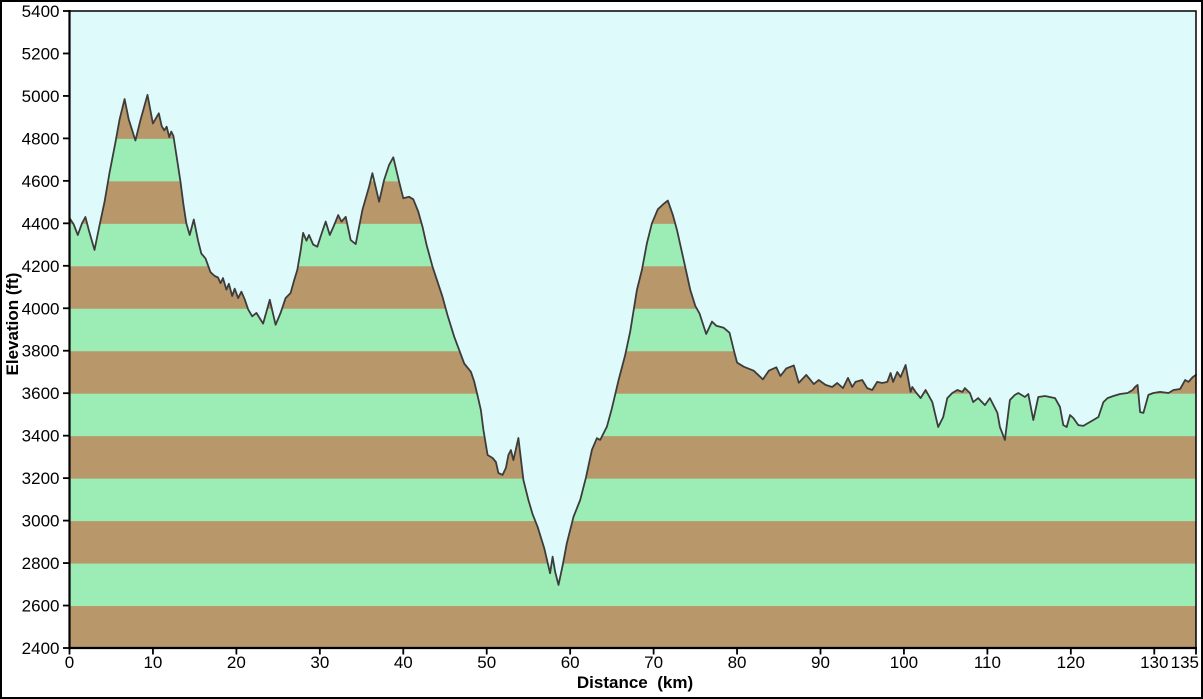  What do you see at coordinates (1185, 662) in the screenshot?
I see `x-tick-label: 135` at bounding box center [1185, 662].